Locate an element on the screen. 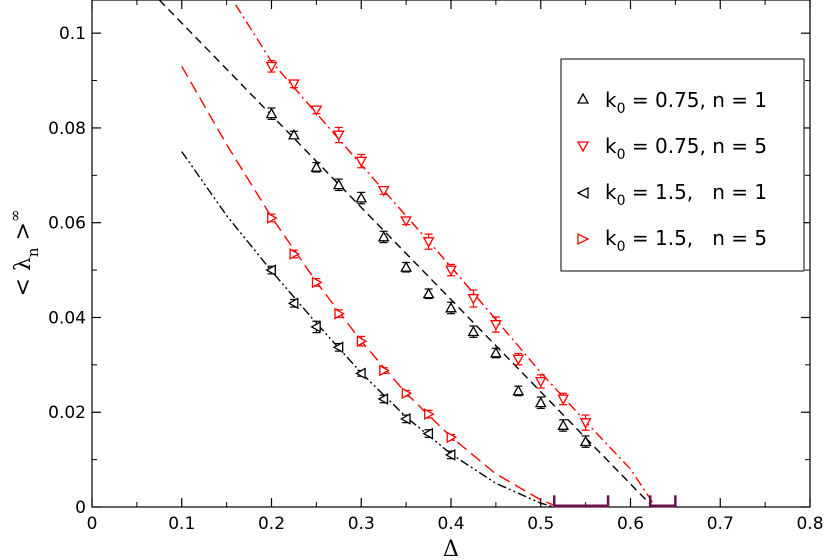  legend-box is located at coordinates (682, 165).